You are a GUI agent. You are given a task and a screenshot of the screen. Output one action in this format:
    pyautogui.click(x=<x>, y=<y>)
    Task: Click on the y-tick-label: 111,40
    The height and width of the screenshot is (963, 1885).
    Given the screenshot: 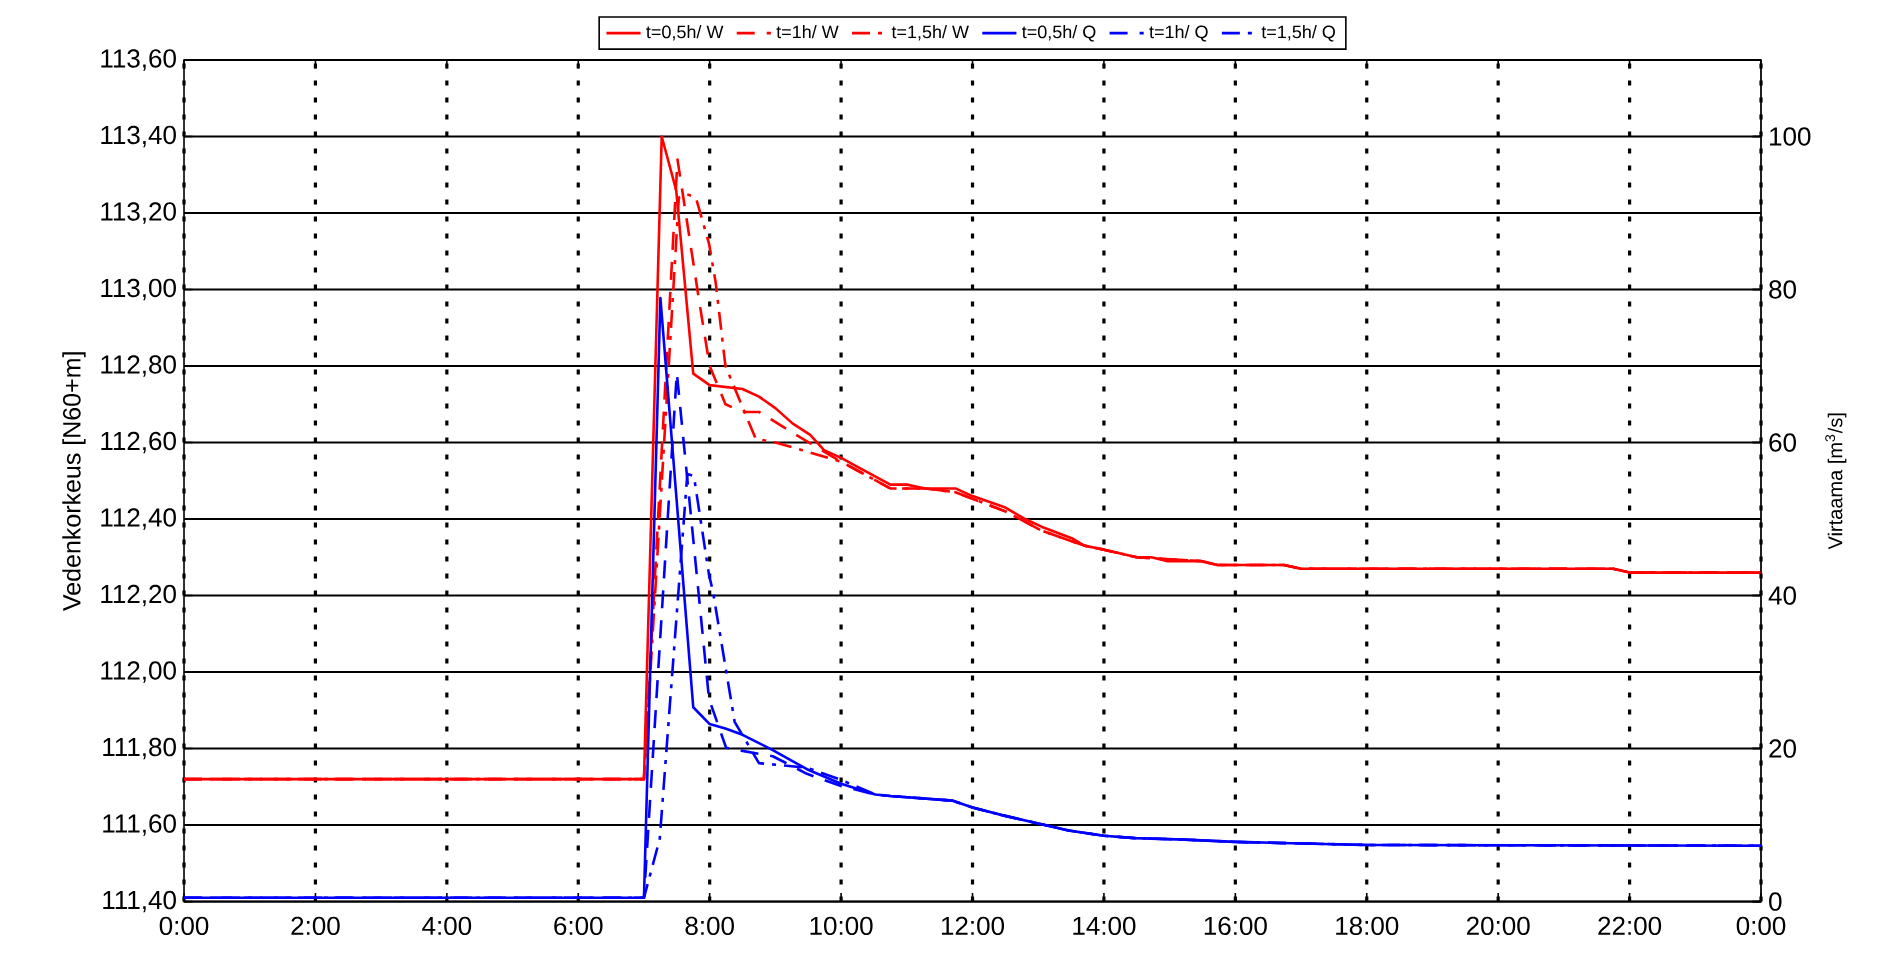 What is the action you would take?
    pyautogui.click(x=139, y=901)
    